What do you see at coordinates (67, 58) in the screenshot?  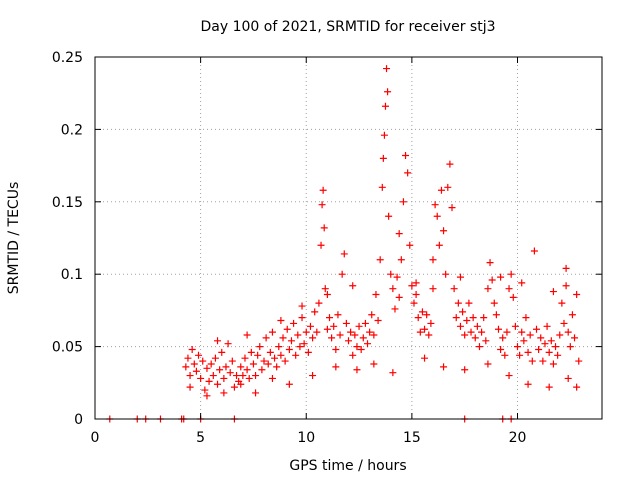 I see `y-tick-label-5: 0.25` at bounding box center [67, 58].